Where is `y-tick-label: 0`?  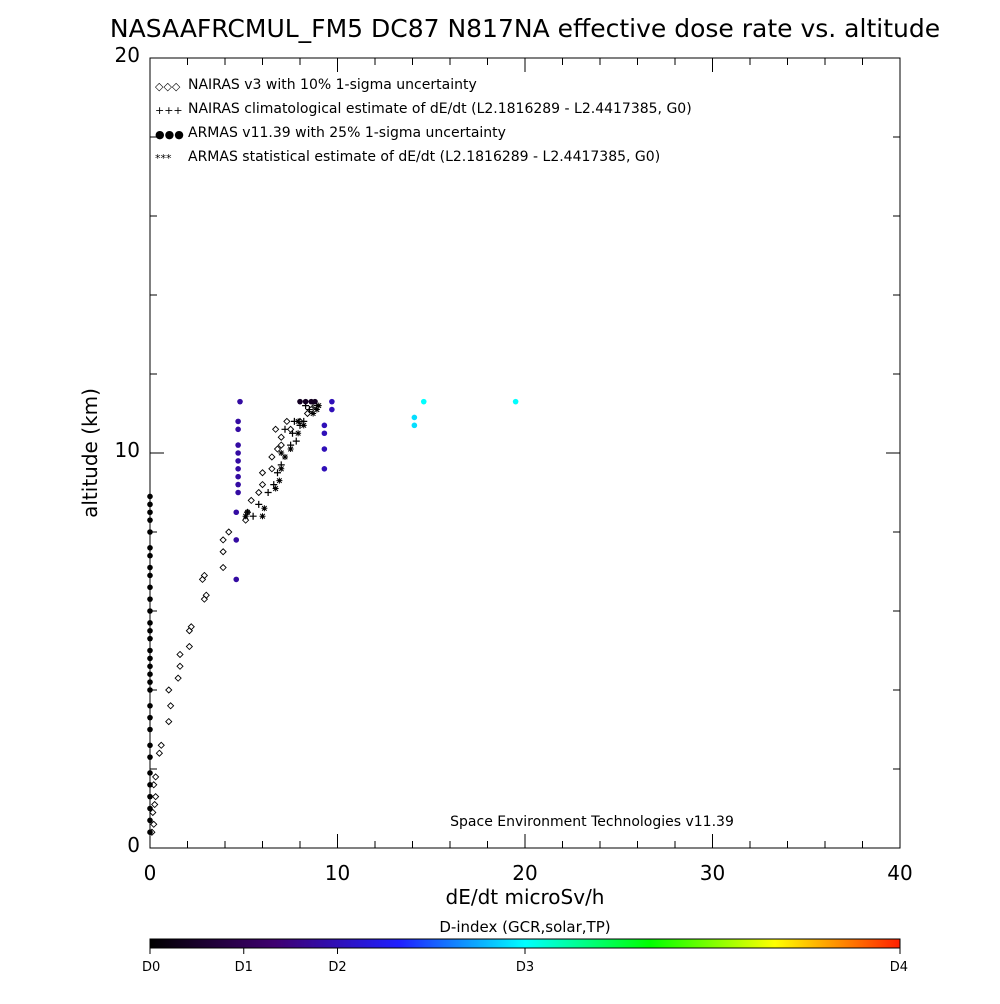
y-tick-label: 0 is located at coordinates (133, 845).